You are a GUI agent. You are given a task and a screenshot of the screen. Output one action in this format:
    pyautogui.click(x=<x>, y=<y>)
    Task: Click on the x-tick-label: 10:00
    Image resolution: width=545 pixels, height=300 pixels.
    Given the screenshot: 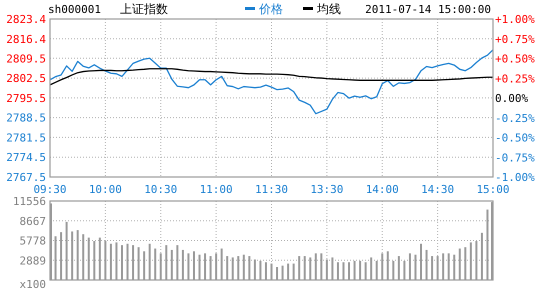 What is the action you would take?
    pyautogui.click(x=105, y=189)
    